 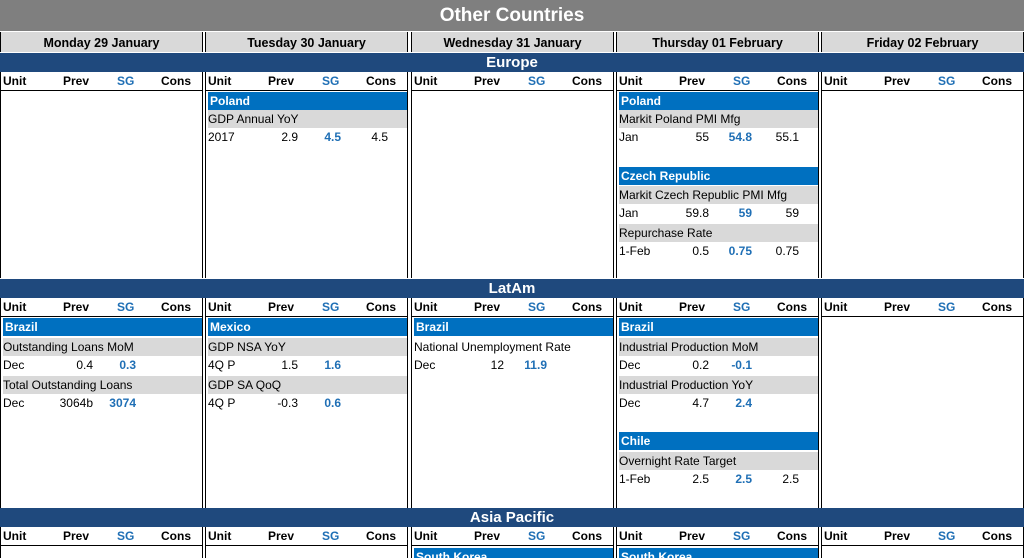 What do you see at coordinates (512, 175) in the screenshot?
I see `europe-wednesday-column: Unit Prev SG Cons` at bounding box center [512, 175].